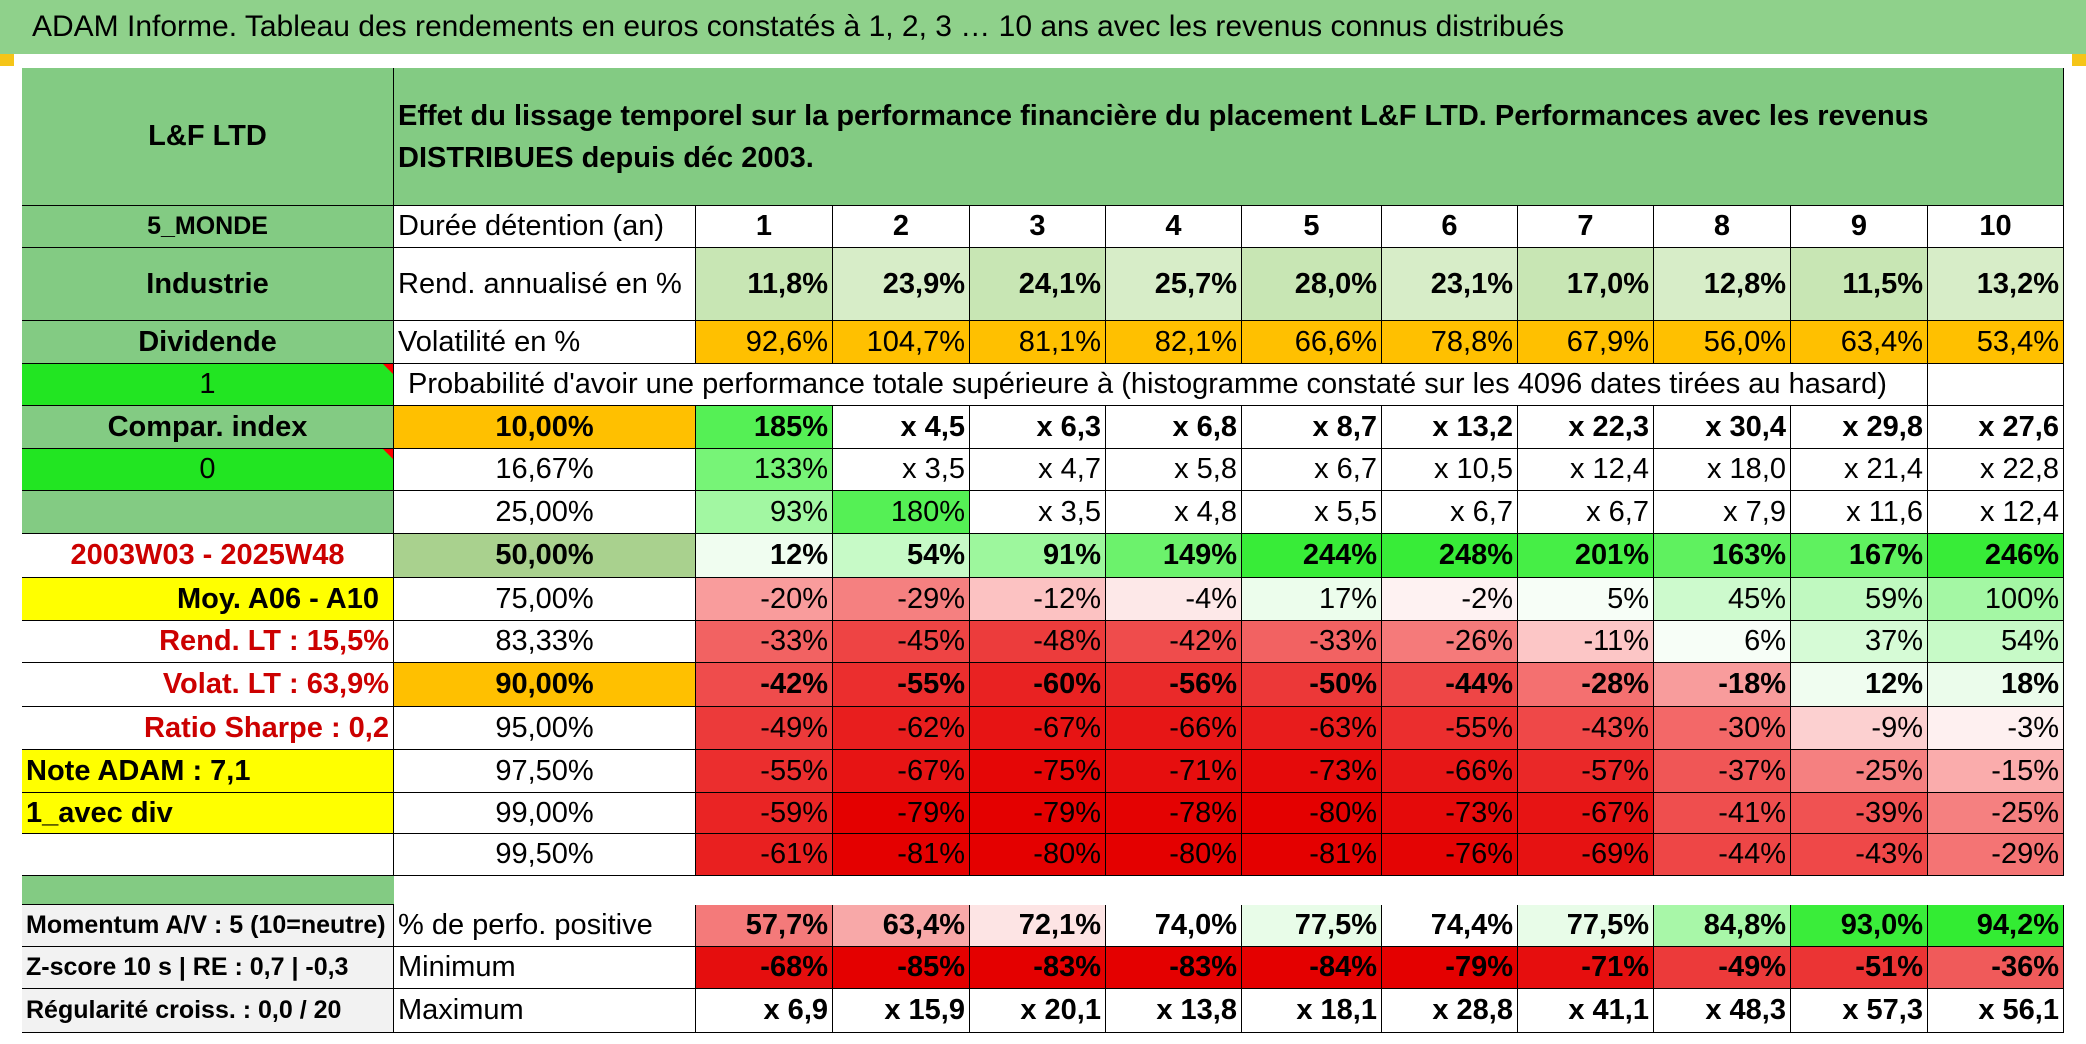  What do you see at coordinates (1859, 728) in the screenshot?
I see `prob-value: -9%` at bounding box center [1859, 728].